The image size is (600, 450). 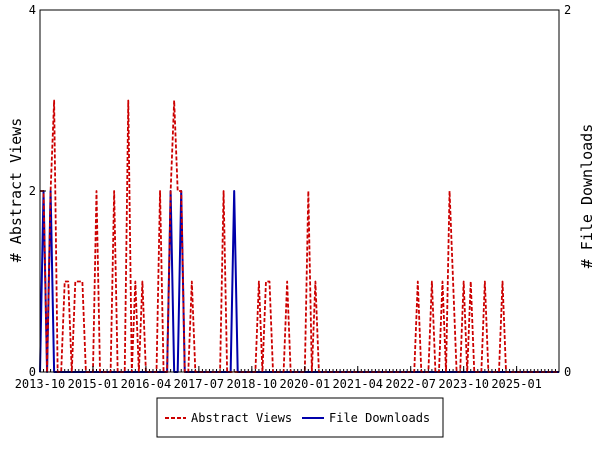 I want to click on legend-label-file-downloads: File Downloads, so click(x=379, y=418).